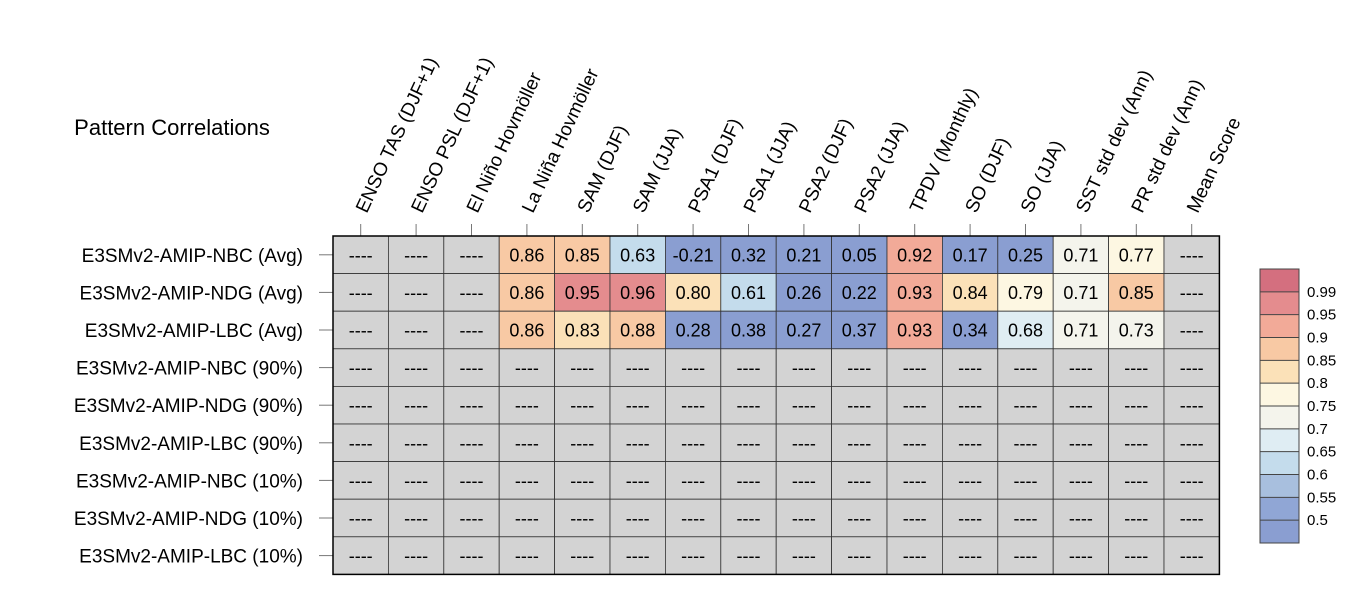  What do you see at coordinates (748, 255) in the screenshot?
I see `cell-value: 0.32` at bounding box center [748, 255].